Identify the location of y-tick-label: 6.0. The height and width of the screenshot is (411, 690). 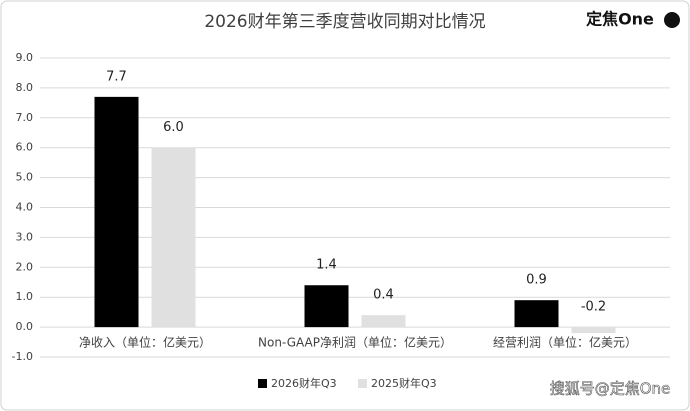
(25, 147).